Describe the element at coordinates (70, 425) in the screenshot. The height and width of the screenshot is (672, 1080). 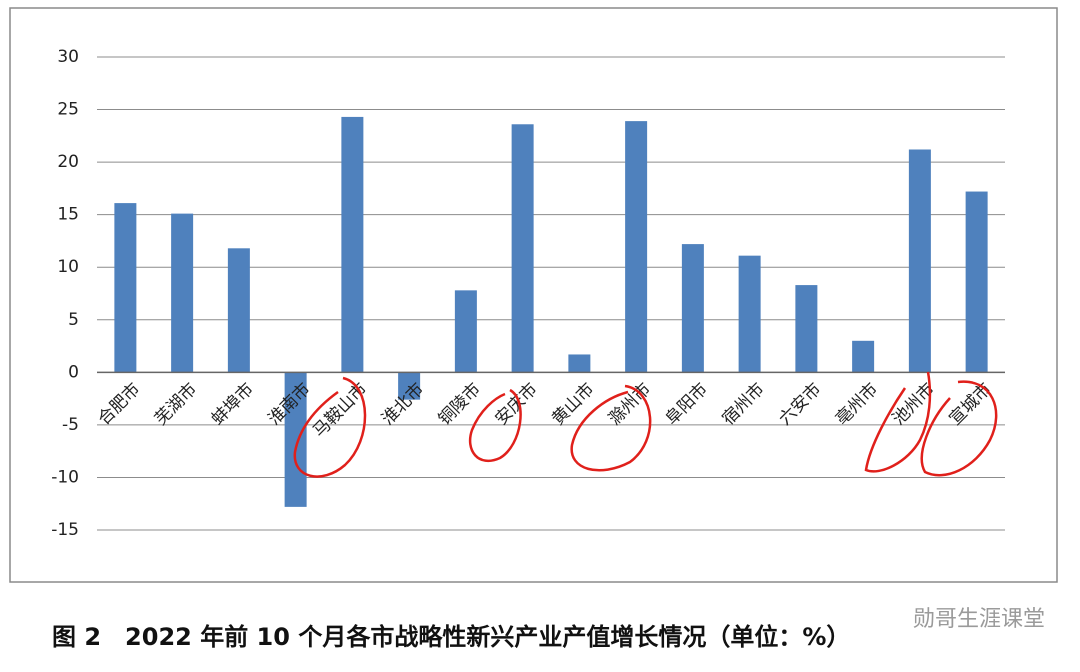
I see `y-tick-label: -5` at that location.